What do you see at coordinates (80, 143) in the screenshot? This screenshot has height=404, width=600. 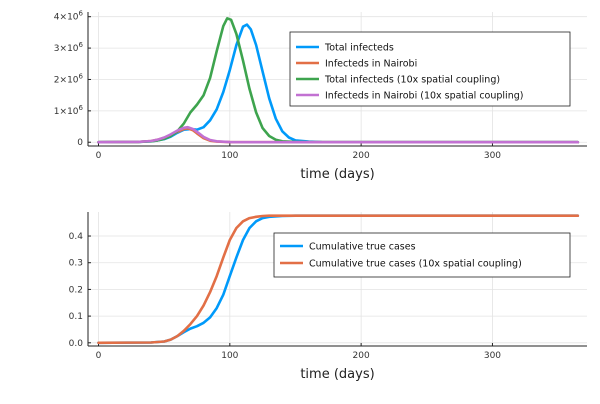 I see `y-tick-label: 0` at bounding box center [80, 143].